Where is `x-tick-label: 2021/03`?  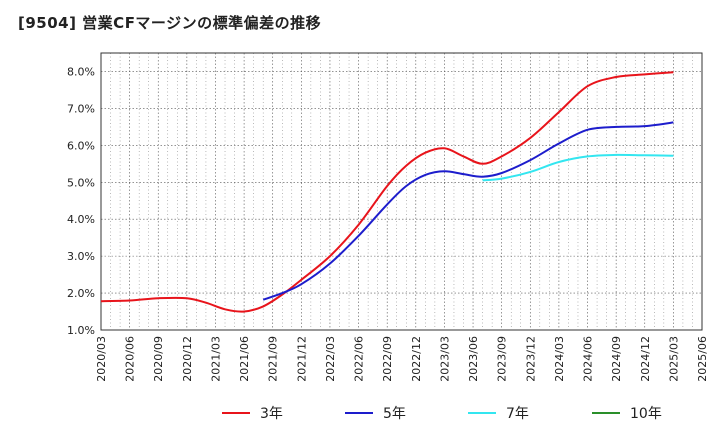
x-tick-label: 2021/03 is located at coordinates (215, 359).